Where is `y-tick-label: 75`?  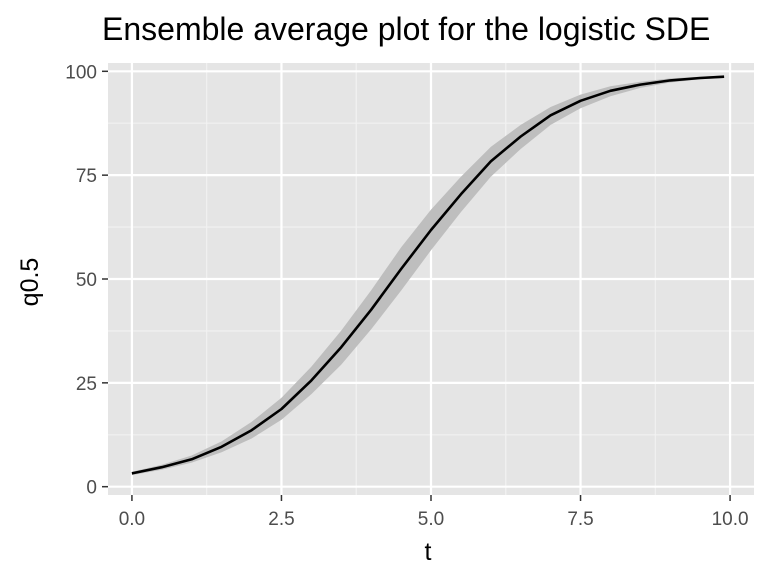 y-tick-label: 75 is located at coordinates (86, 176).